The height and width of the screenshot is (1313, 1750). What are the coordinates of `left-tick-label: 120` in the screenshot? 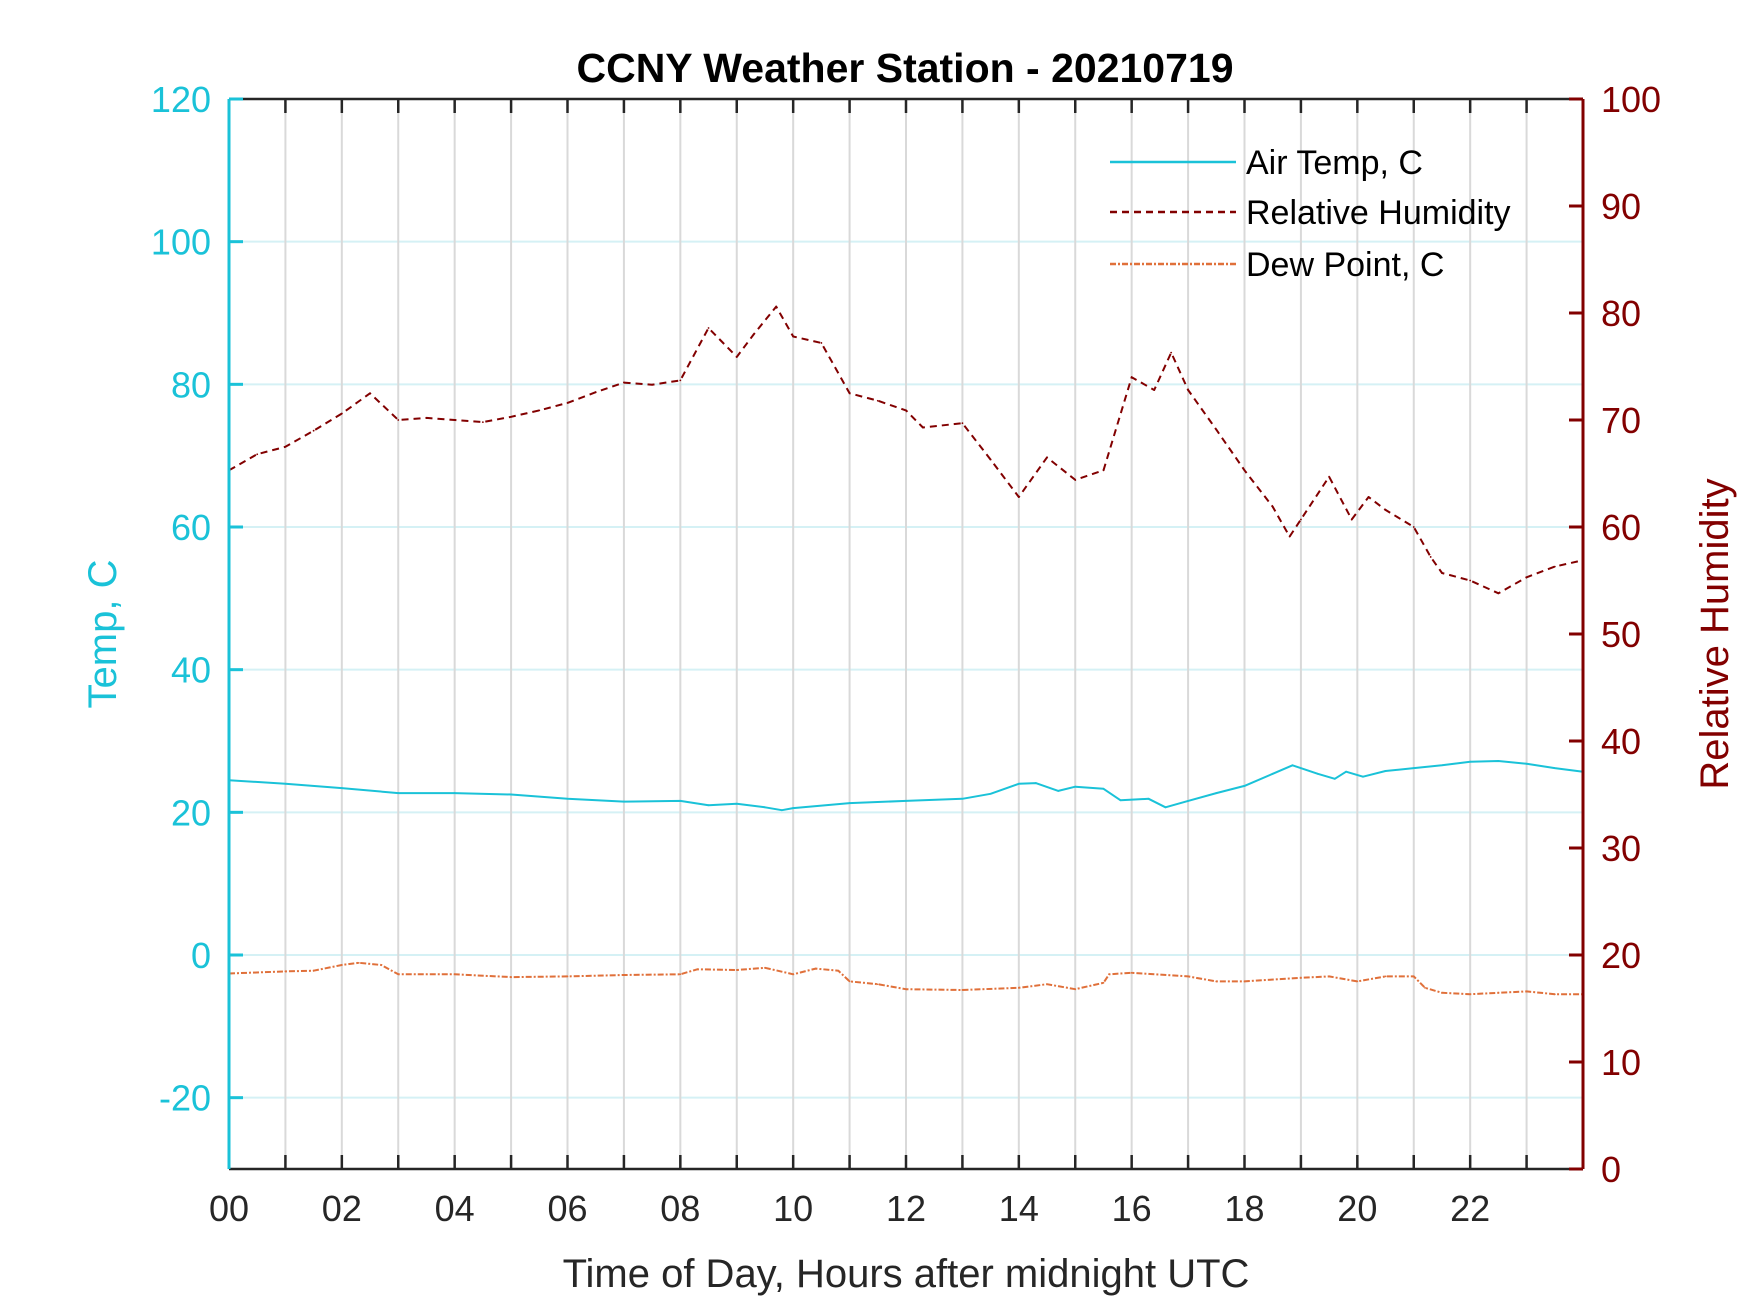 It's located at (181, 99).